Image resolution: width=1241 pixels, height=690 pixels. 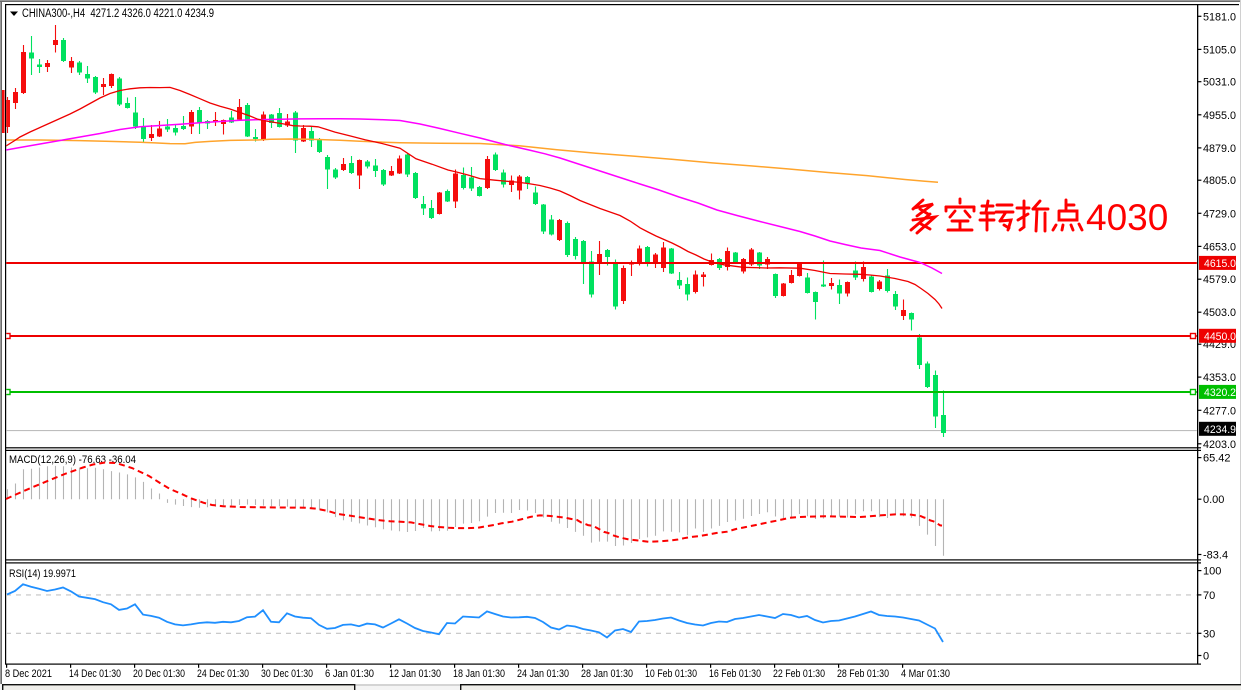 What do you see at coordinates (1219, 247) in the screenshot?
I see `svg-text: 4653.0` at bounding box center [1219, 247].